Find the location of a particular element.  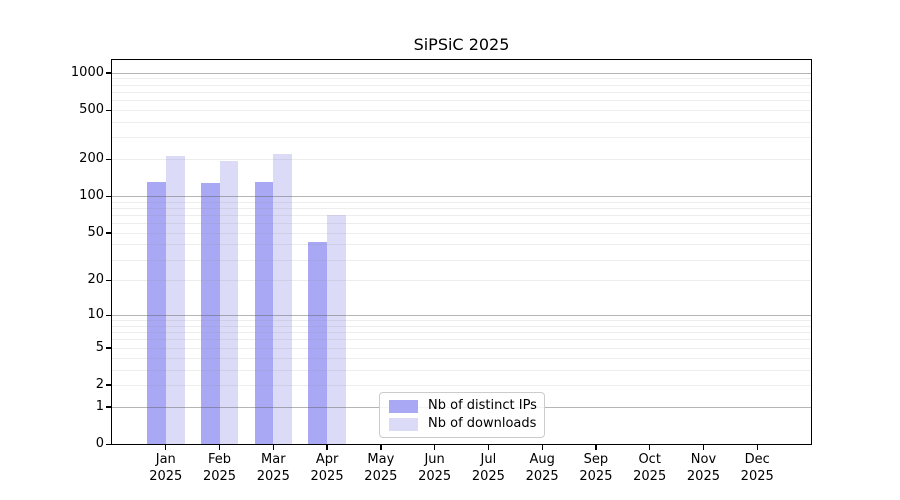

legend: Nb of distinct IPs Nb of downloads is located at coordinates (462, 415).